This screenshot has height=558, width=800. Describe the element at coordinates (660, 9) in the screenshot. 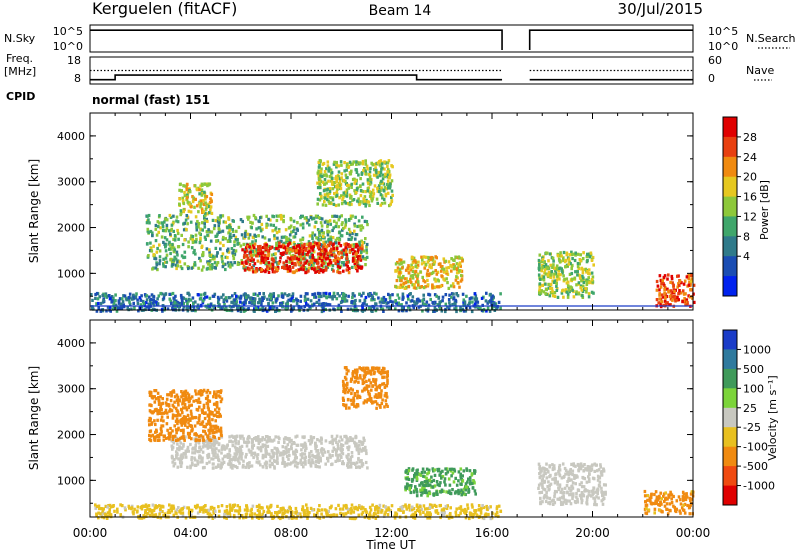

I see `date-label: 30/Jul/2015` at that location.